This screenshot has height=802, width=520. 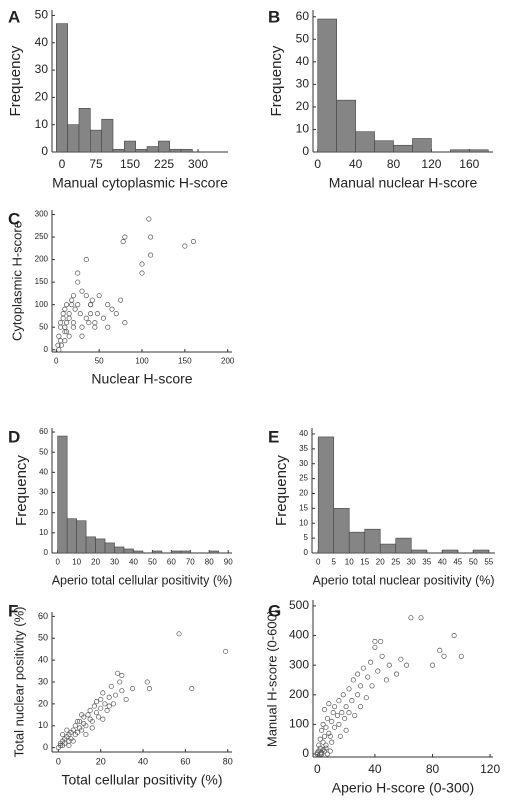 What do you see at coordinates (18, 682) in the screenshot?
I see `y-axis-label: Total nuclear positivity (%)` at bounding box center [18, 682].